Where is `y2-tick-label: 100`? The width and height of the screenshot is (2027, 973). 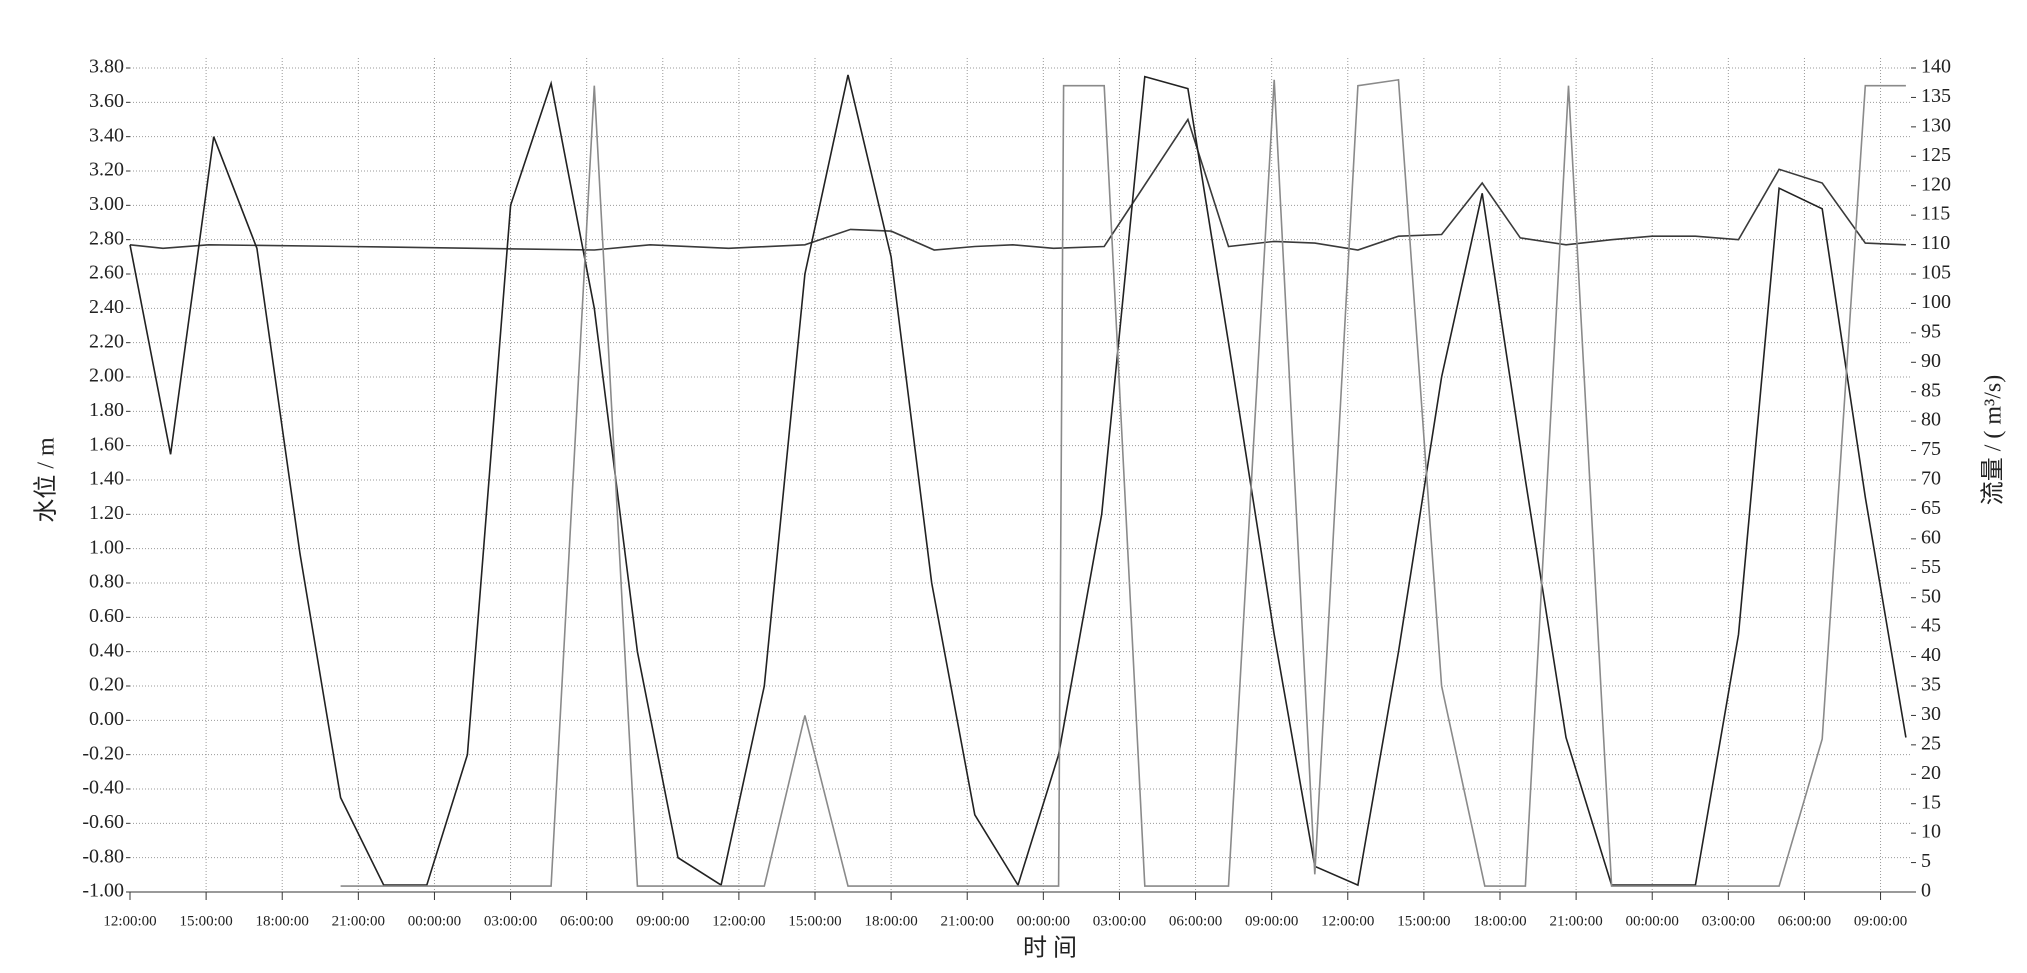 y2-tick-label: 100 is located at coordinates (1936, 302).